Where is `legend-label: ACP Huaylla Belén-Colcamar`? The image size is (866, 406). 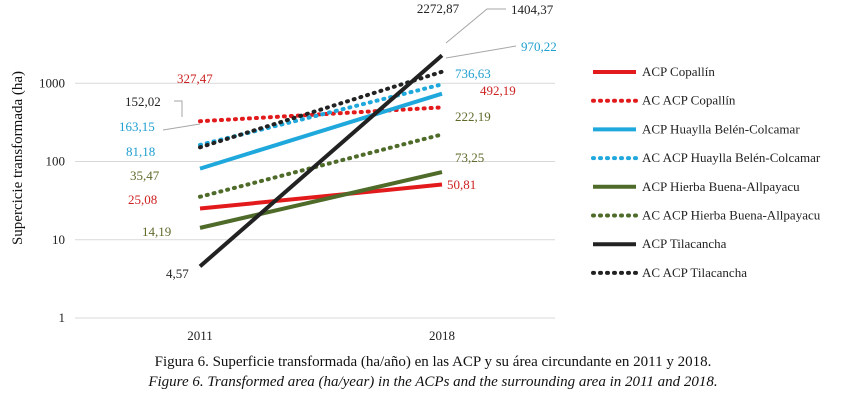 legend-label: ACP Huaylla Belén-Colcamar is located at coordinates (721, 128).